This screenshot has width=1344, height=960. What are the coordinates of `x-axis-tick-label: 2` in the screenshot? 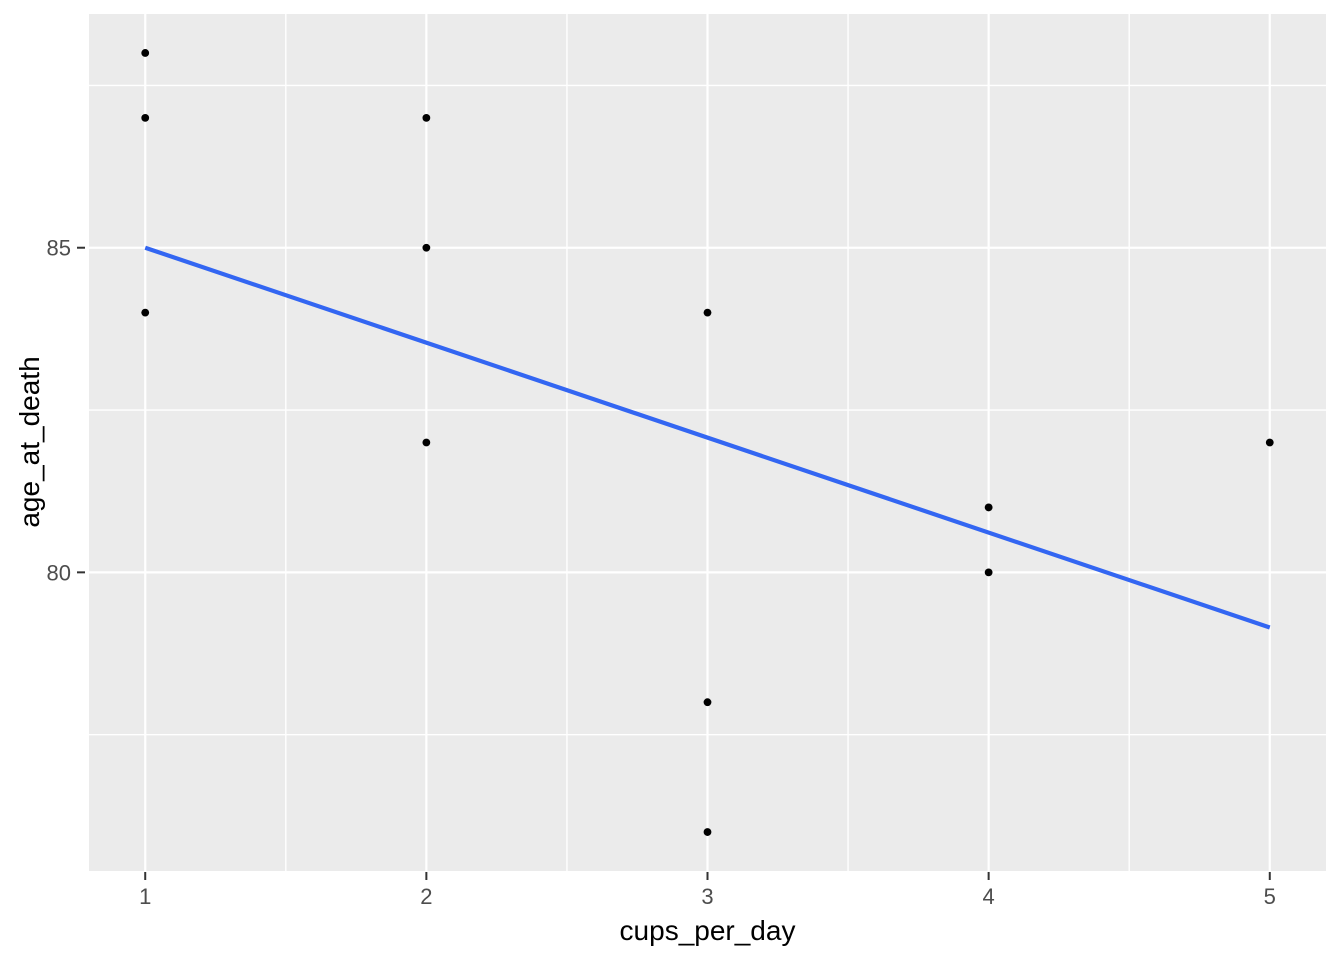 It's located at (426, 896).